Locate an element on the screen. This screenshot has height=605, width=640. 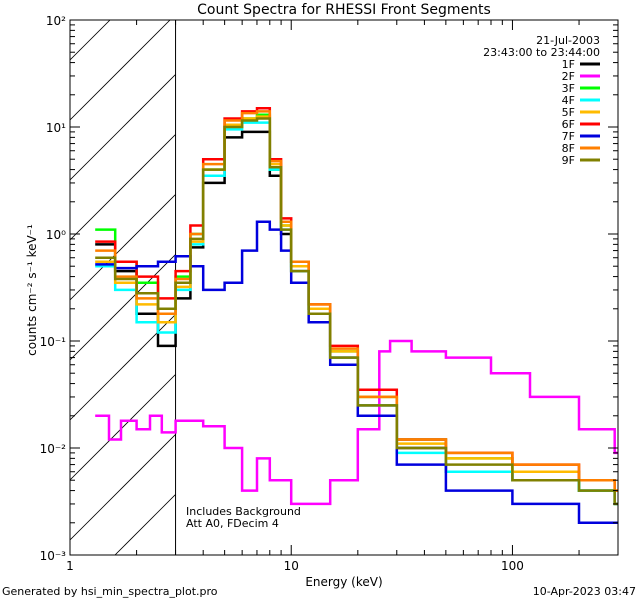
legend-label-7F: 7F is located at coordinates (568, 136).